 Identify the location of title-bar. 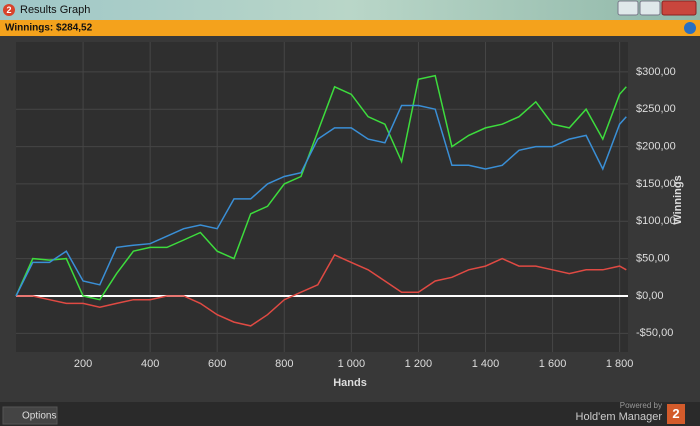
(350, 10).